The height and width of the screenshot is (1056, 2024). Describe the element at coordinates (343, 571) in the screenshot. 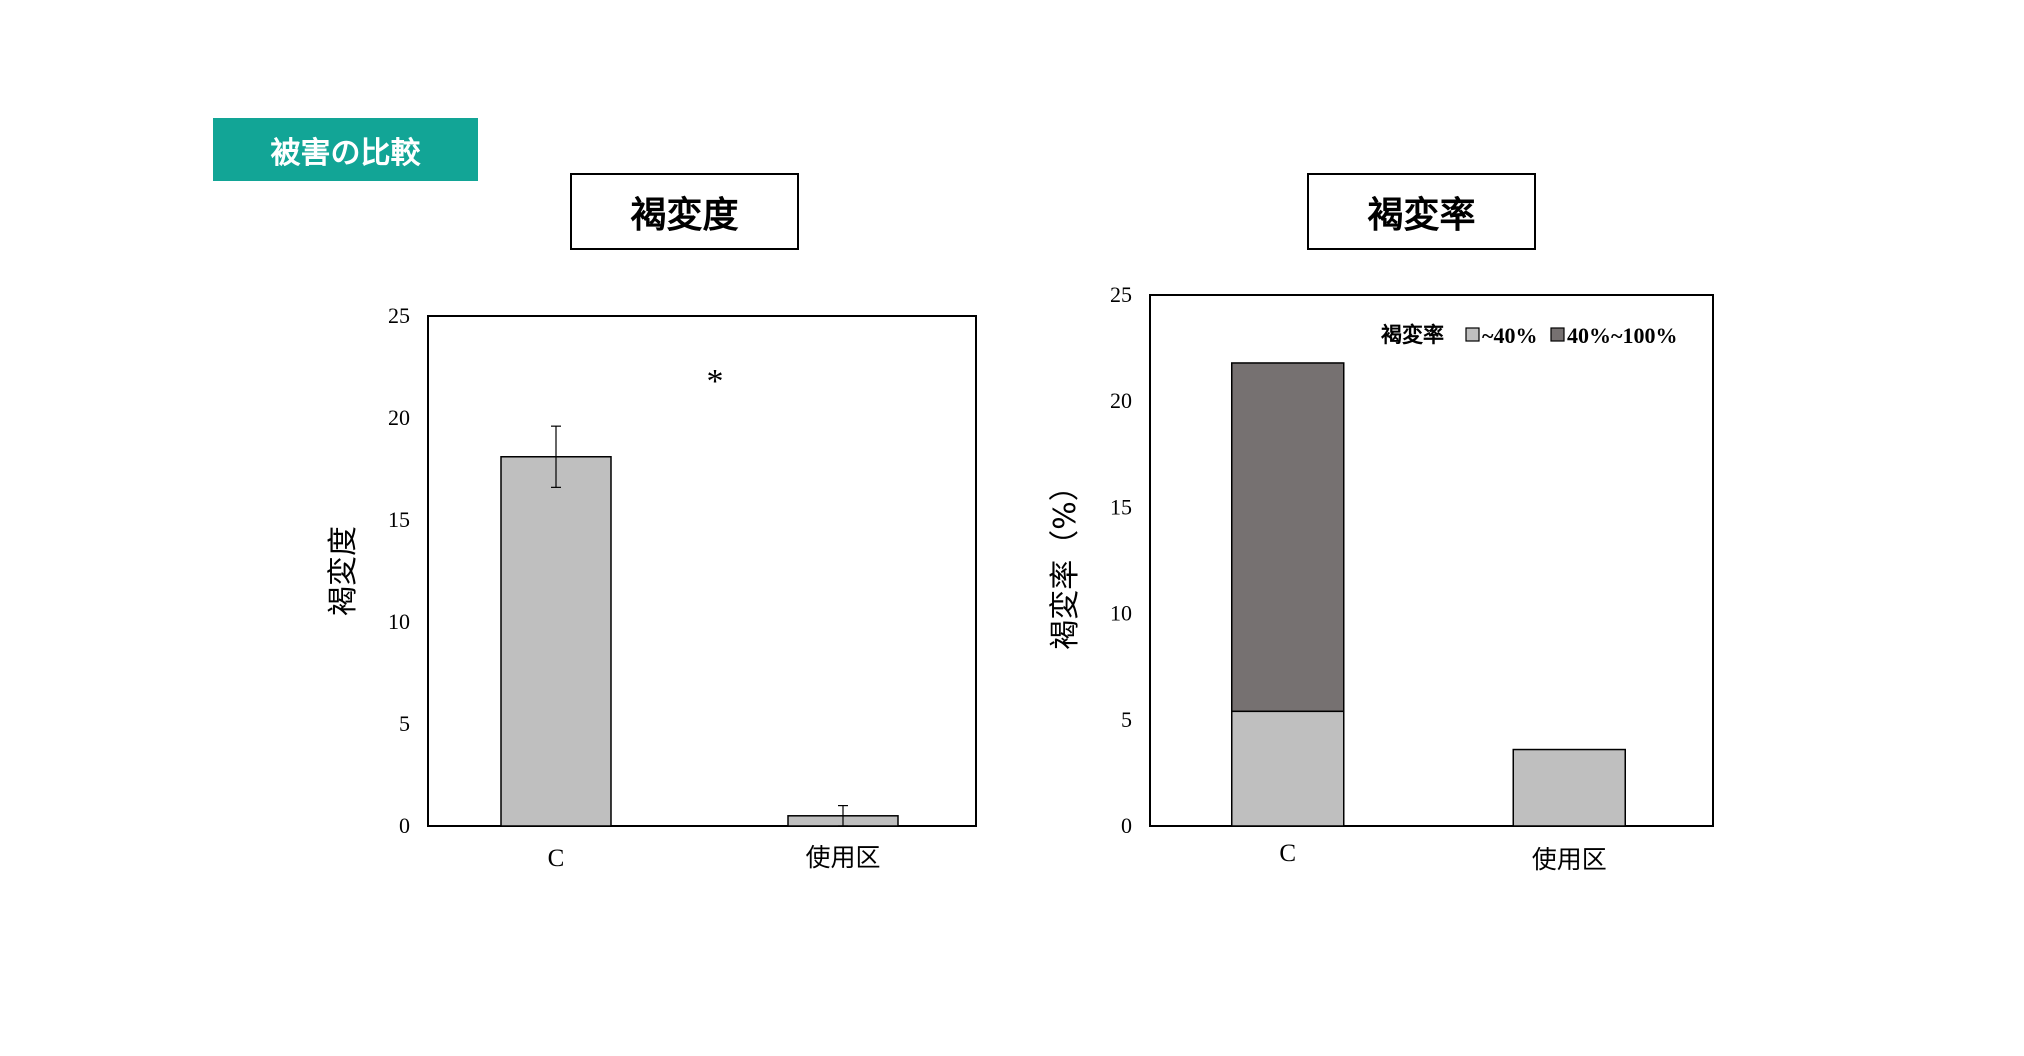

I see `y-axis-label: 褐変度` at that location.